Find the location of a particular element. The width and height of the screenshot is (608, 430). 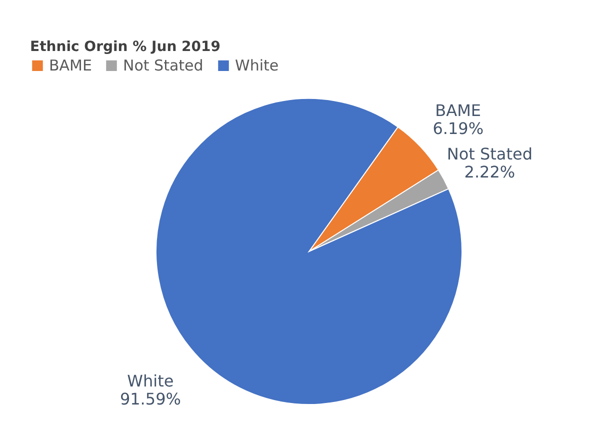

chart-title: Ethnic Orgin % Jun 2019 is located at coordinates (125, 47).